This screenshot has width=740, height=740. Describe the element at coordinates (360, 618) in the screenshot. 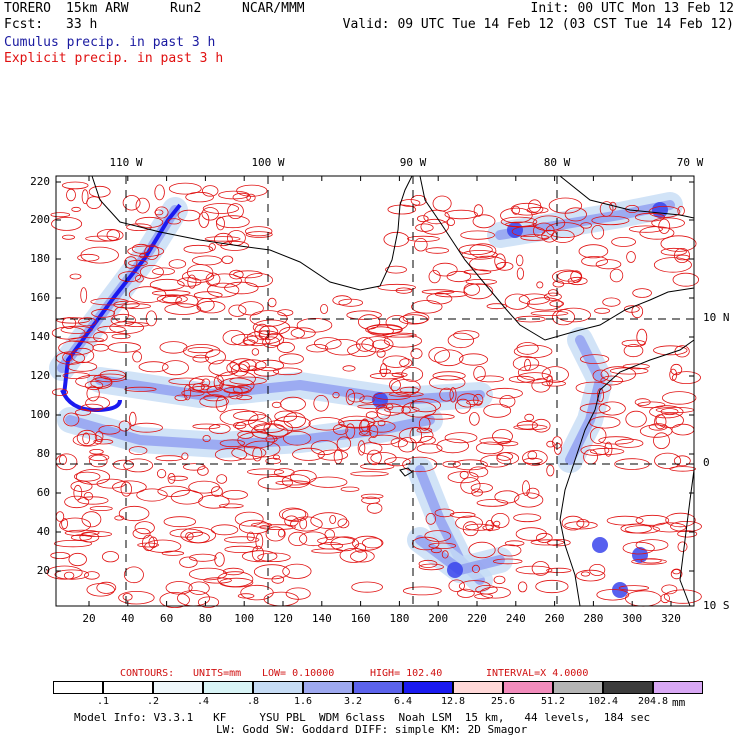

I see `x-tick-label: 160` at that location.